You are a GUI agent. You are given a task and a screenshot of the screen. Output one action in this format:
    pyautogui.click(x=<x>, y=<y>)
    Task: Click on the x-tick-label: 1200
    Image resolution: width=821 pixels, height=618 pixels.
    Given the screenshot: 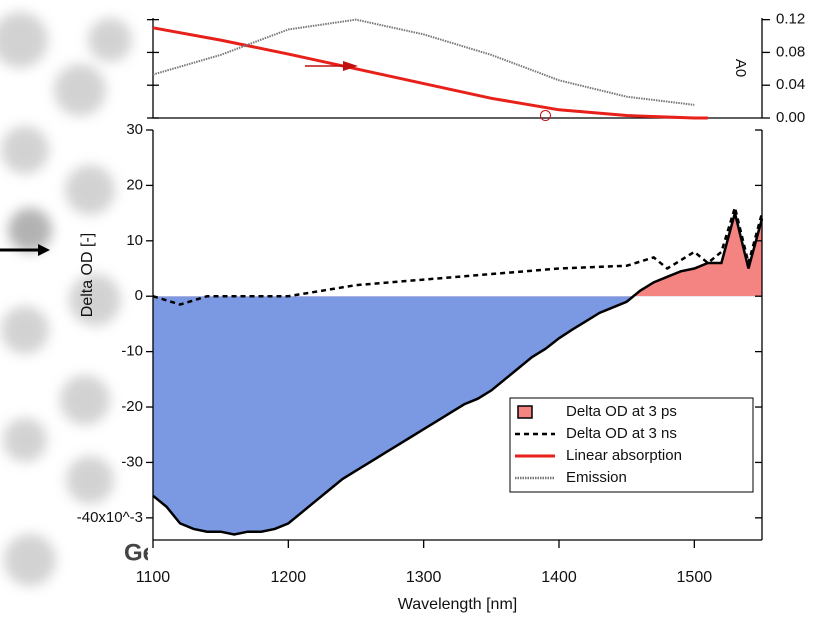 What is the action you would take?
    pyautogui.click(x=289, y=577)
    